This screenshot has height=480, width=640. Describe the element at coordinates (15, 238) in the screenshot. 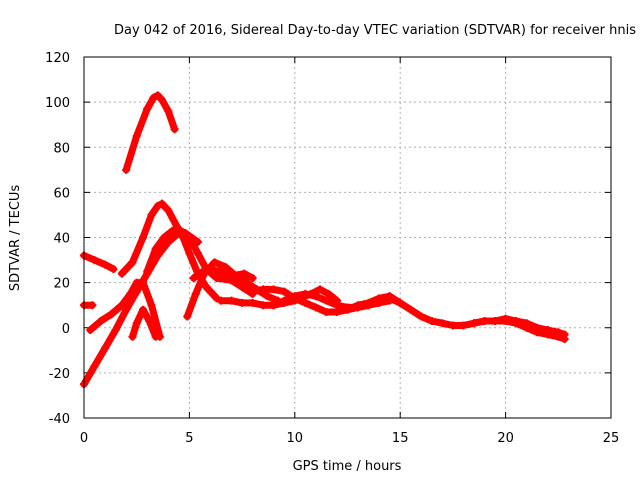

I see `y-axis-label: SDTVAR / TECUs` at that location.